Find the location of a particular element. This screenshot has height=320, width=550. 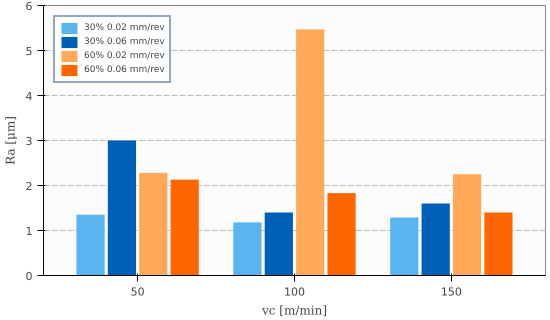

legend-label: 60% 0.02 mm/rev is located at coordinates (124, 56).